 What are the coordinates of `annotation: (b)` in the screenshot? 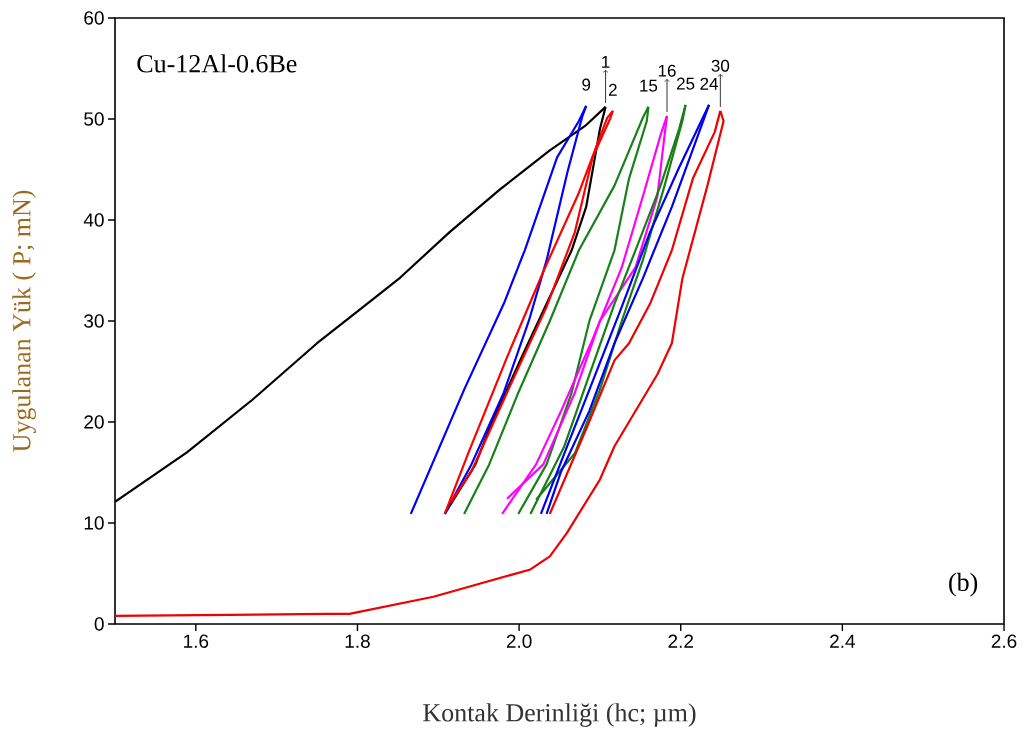 It's located at (963, 584).